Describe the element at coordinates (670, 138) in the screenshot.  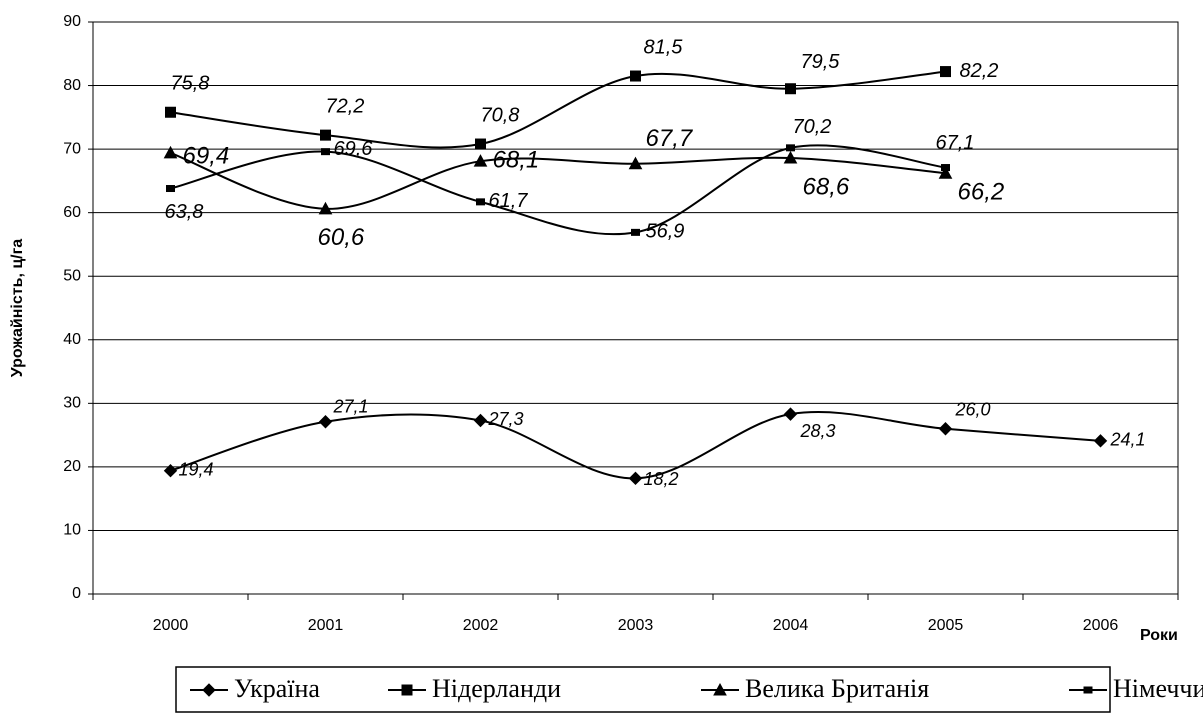
I see `data-label: 67,7` at that location.